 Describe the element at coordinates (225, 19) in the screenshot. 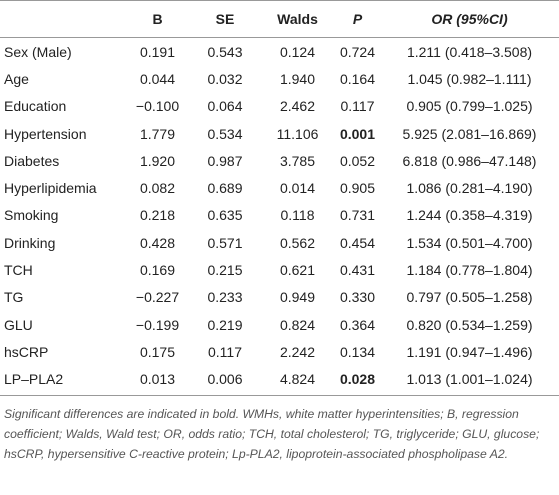

I see `header-cell: SE` at that location.